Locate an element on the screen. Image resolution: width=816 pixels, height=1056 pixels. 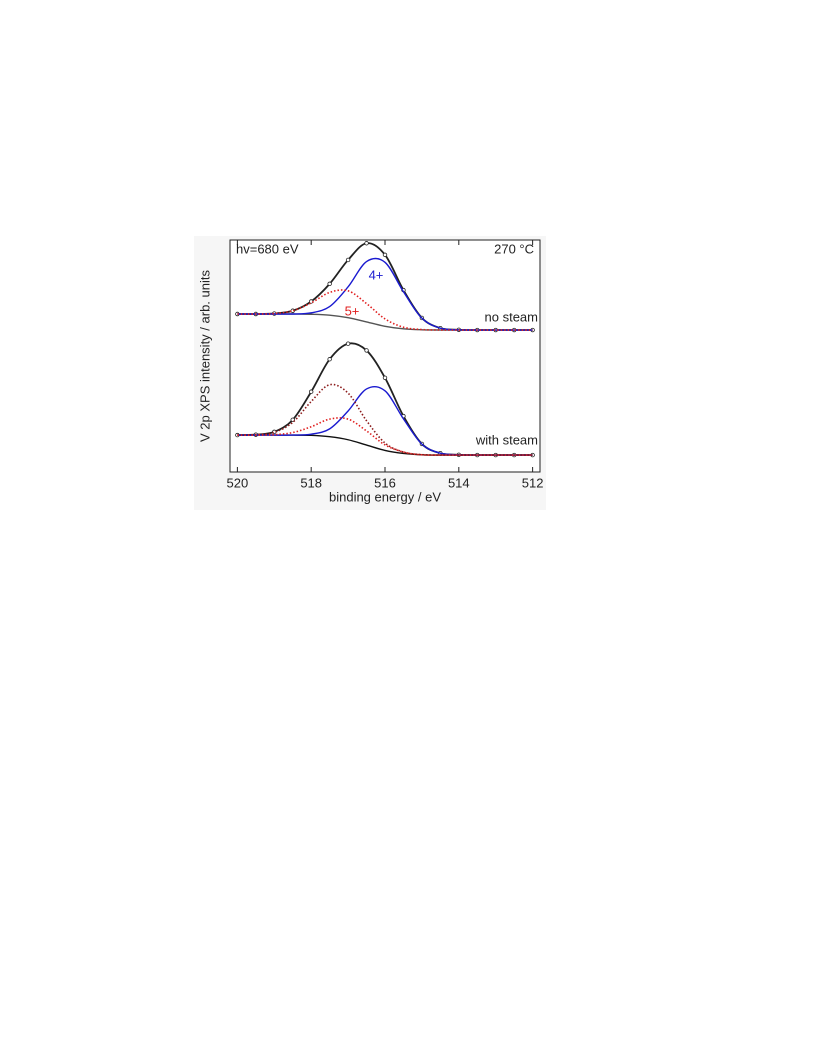
annotation: 270 °C is located at coordinates (514, 248).